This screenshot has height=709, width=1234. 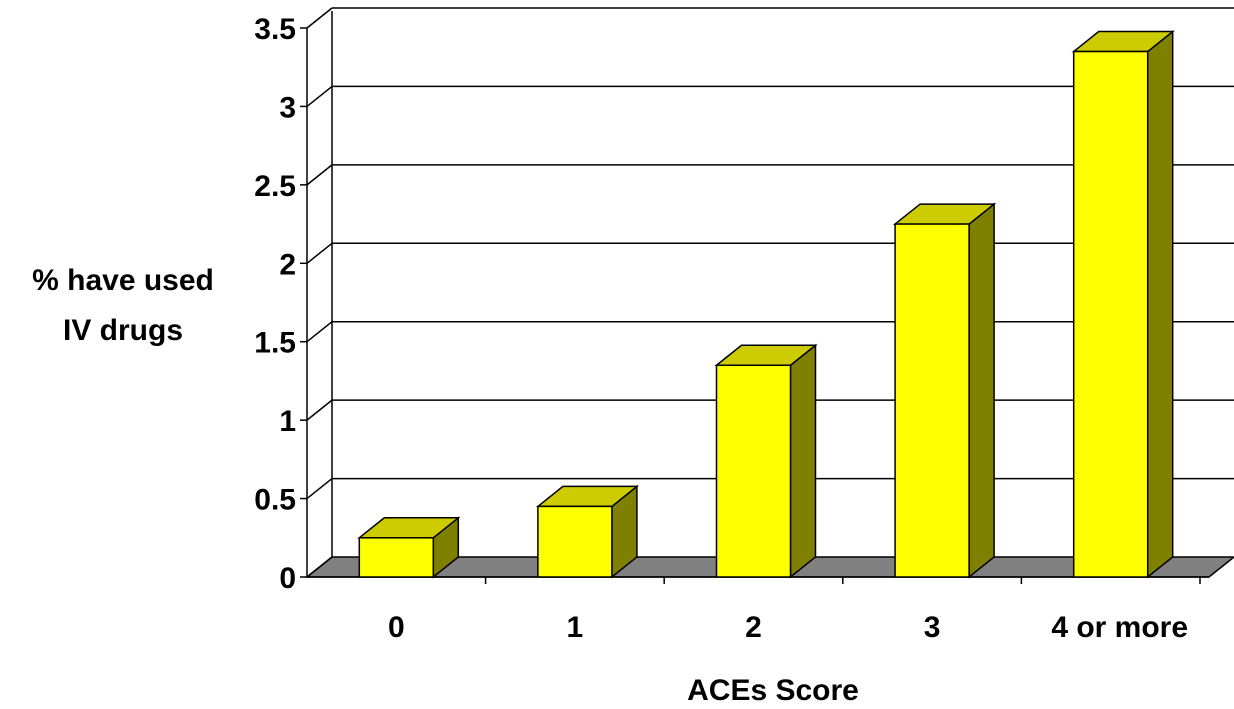 What do you see at coordinates (275, 304) in the screenshot?
I see `y-tick-labels: 0 0.5 1 1.5 2 2.5 3 3.5` at bounding box center [275, 304].